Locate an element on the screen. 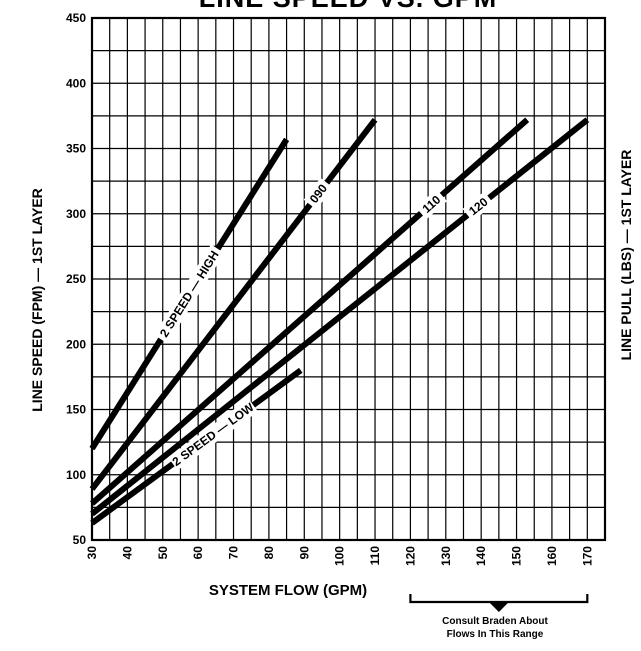 This screenshot has height=651, width=641. x-tick-label: 170 is located at coordinates (587, 556).